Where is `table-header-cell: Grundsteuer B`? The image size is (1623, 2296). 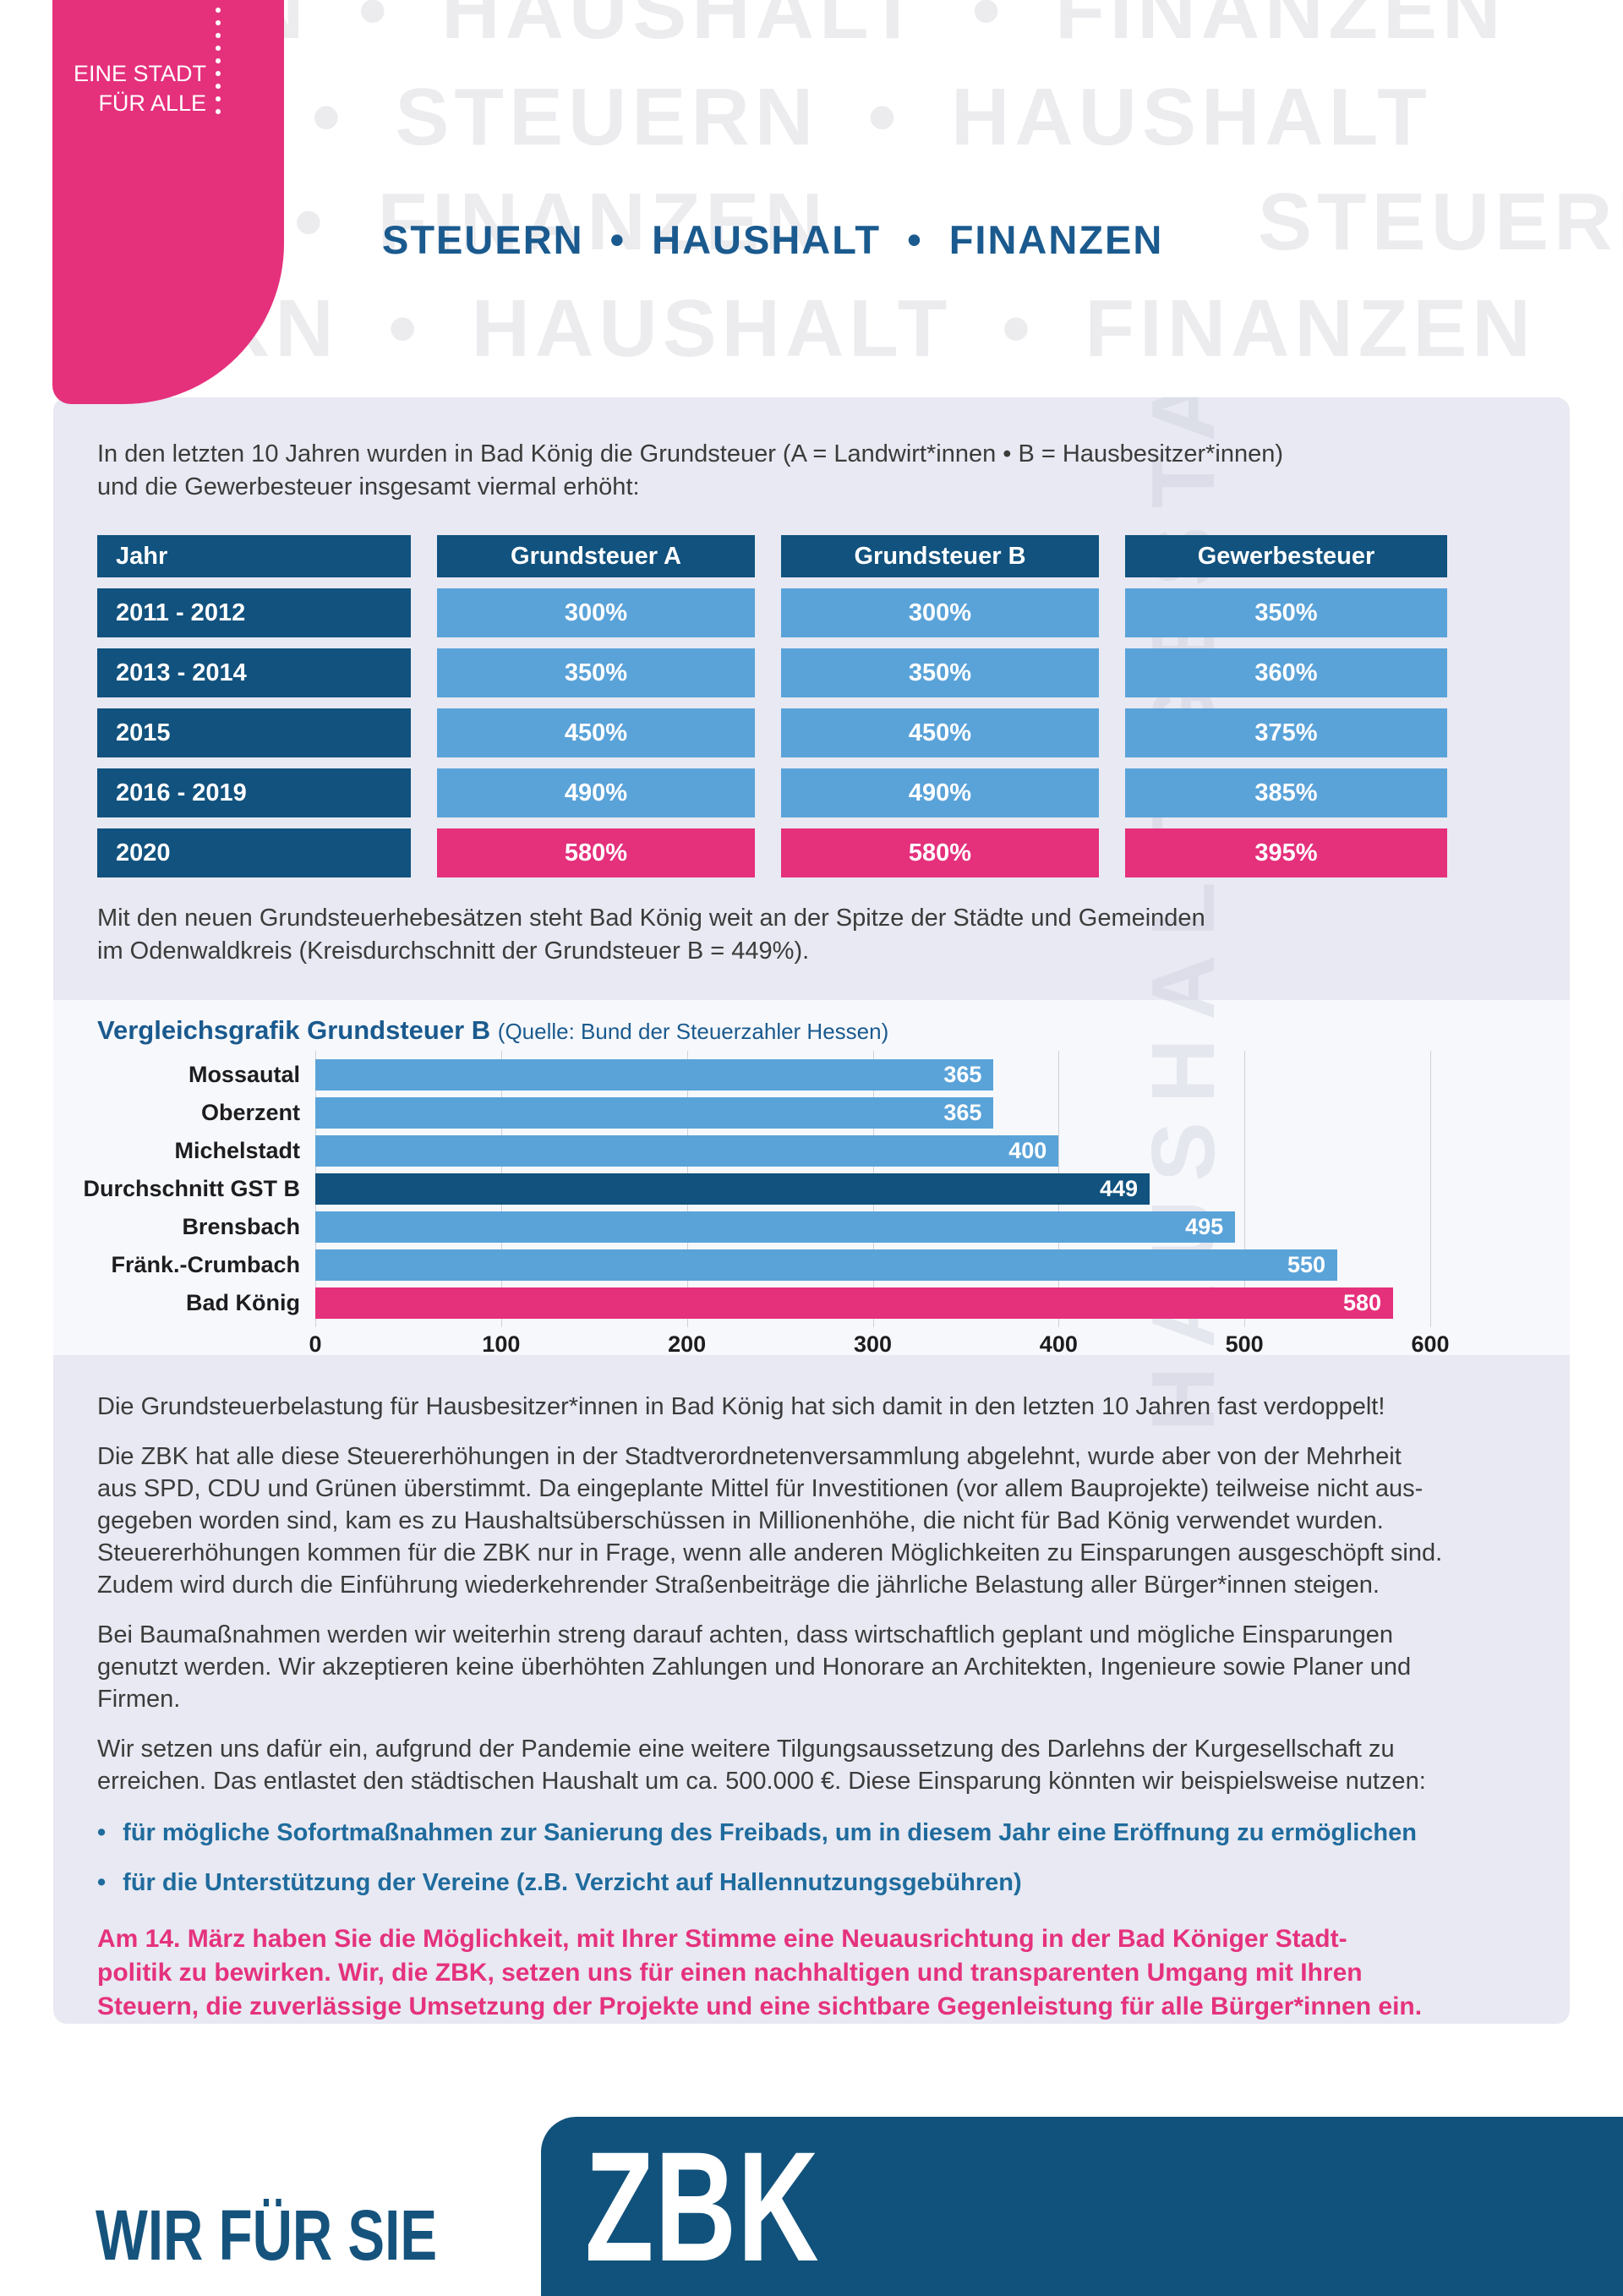
table-header-cell: Grundsteuer B is located at coordinates (940, 556).